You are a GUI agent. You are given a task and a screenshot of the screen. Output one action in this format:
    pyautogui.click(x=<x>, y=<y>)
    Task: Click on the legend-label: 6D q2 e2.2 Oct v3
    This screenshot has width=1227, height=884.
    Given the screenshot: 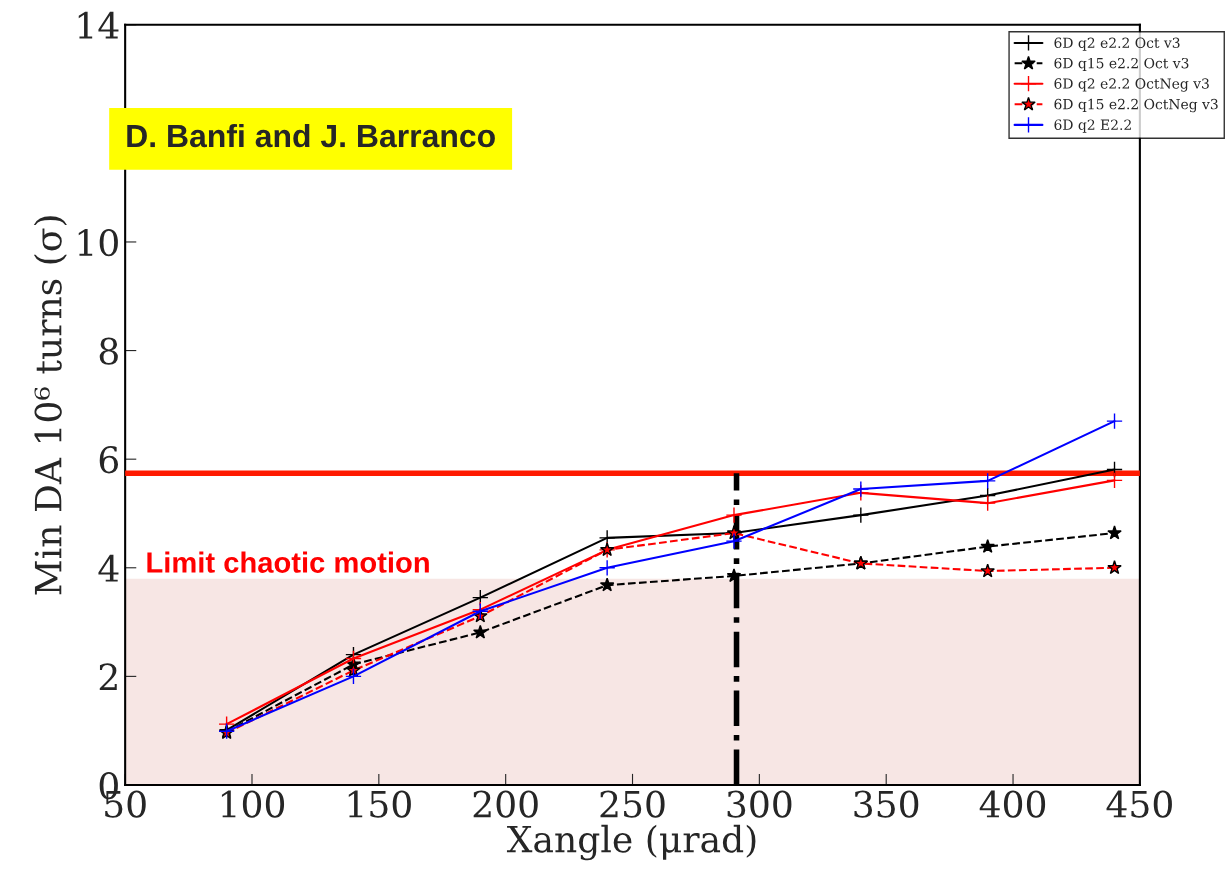 What is the action you would take?
    pyautogui.click(x=1117, y=44)
    